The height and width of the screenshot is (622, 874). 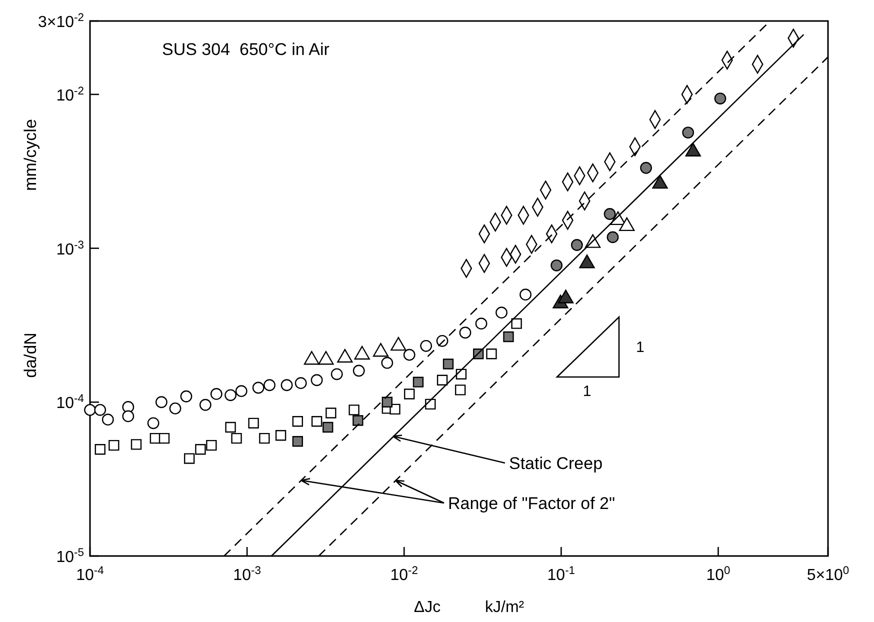 What do you see at coordinates (718, 574) in the screenshot?
I see `x-tick-label: 10$^{0}$` at bounding box center [718, 574].